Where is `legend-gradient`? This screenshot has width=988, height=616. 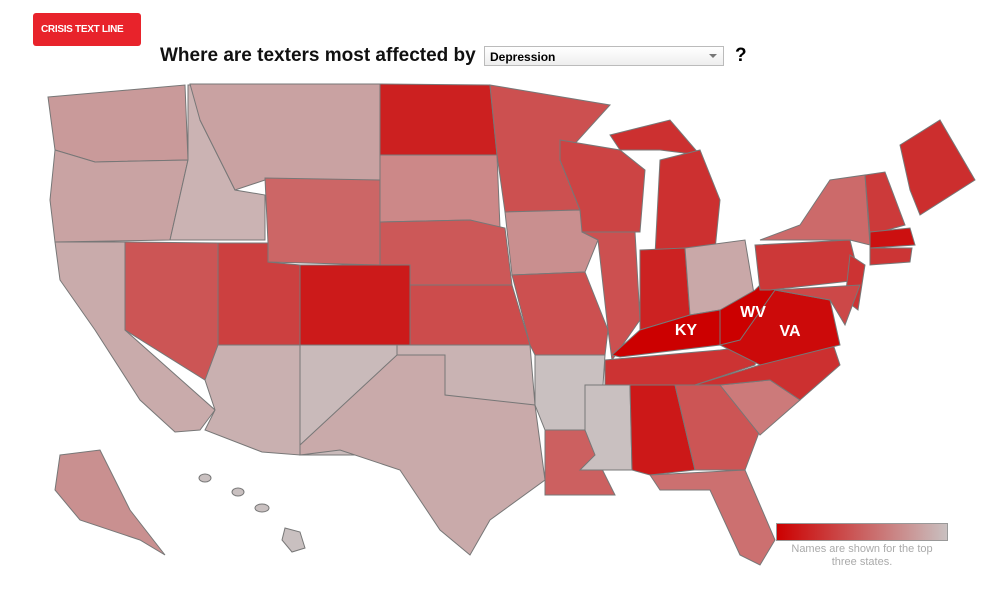
legend-gradient is located at coordinates (862, 532).